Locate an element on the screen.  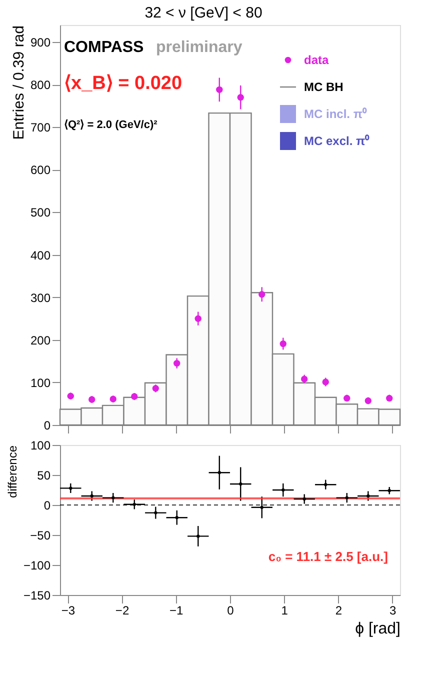
annotation: preliminary is located at coordinates (199, 47).